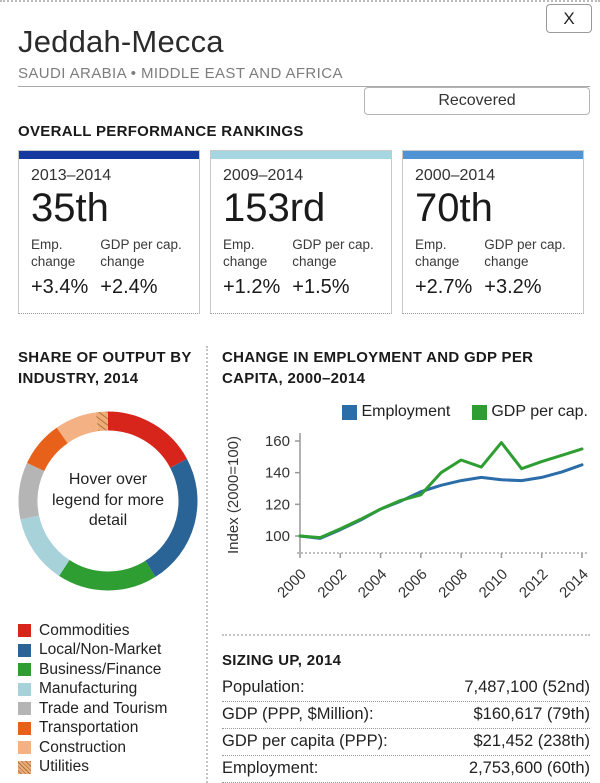  What do you see at coordinates (71, 175) in the screenshot?
I see `card-period: 2013–2014` at bounding box center [71, 175].